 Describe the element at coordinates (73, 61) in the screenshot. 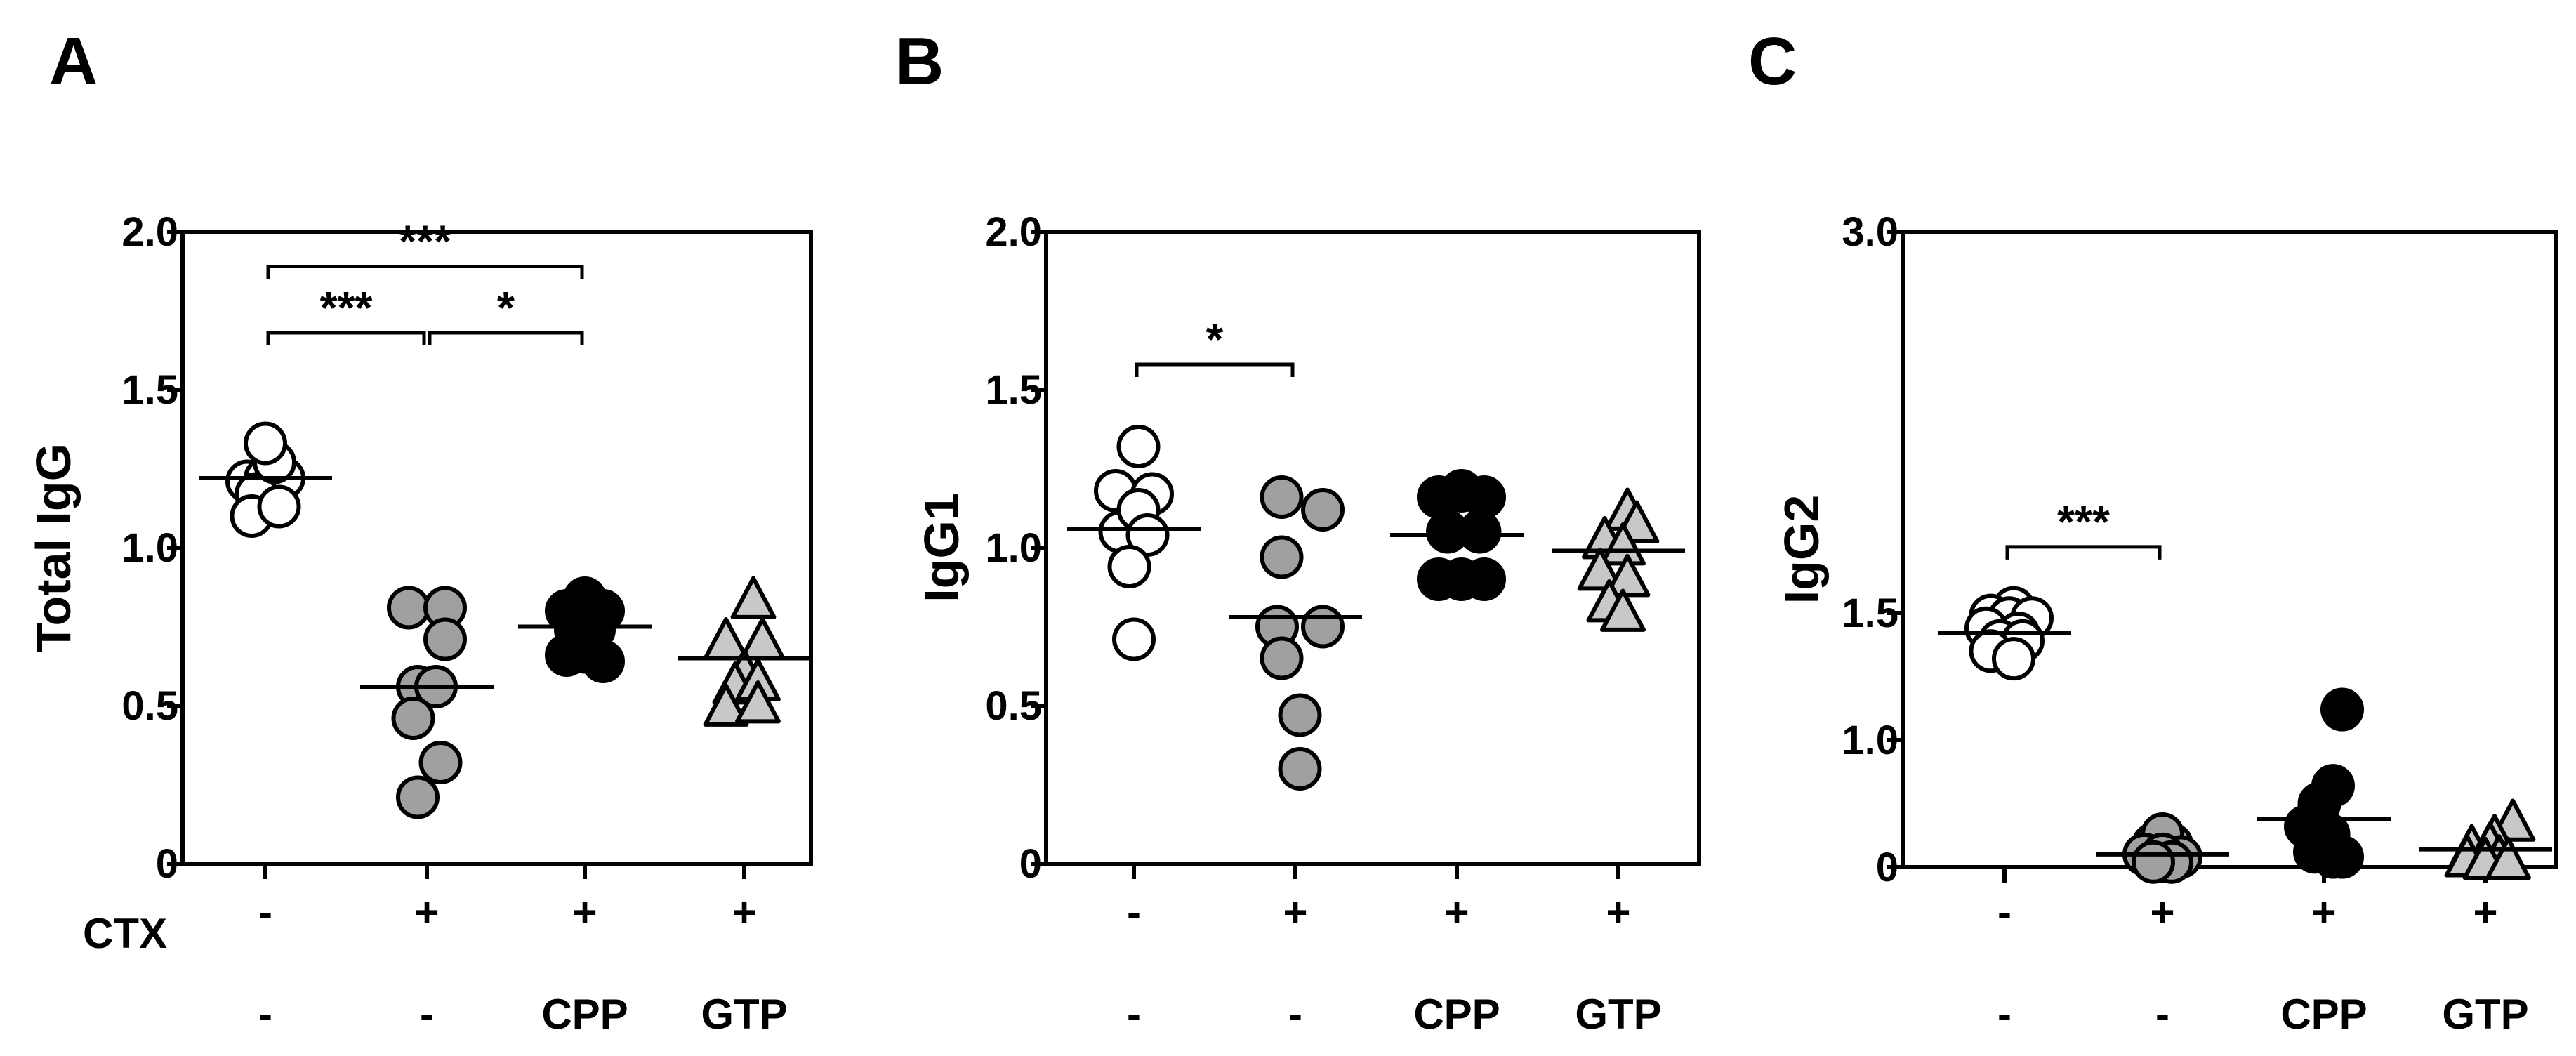

I see `panel-letter: A` at that location.